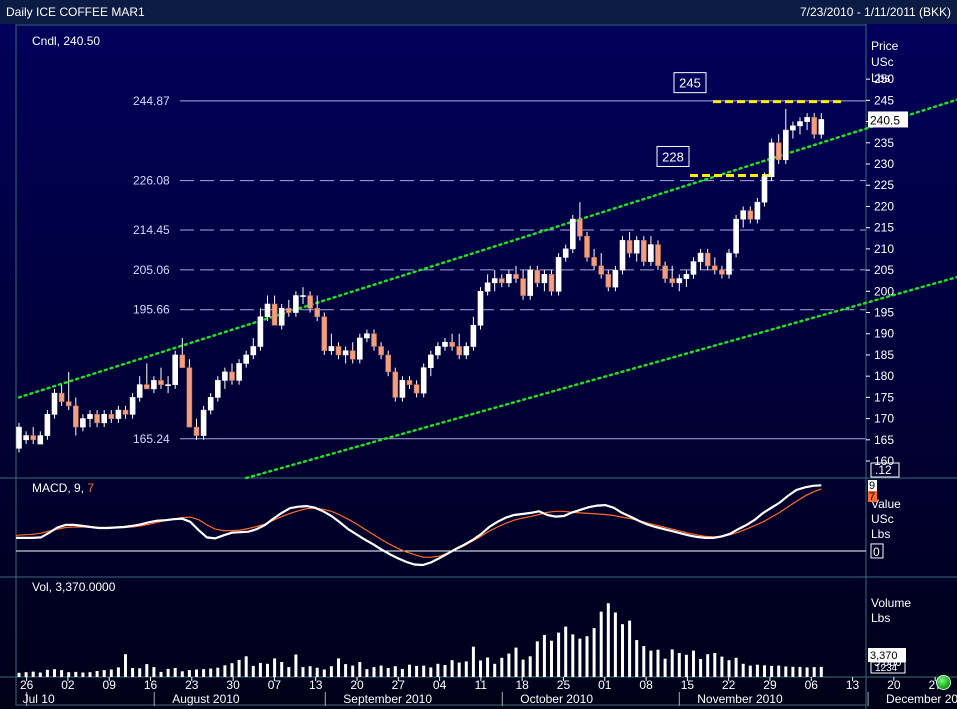 Image resolution: width=957 pixels, height=709 pixels. Describe the element at coordinates (884, 164) in the screenshot. I see `price-tick-label: 230` at that location.